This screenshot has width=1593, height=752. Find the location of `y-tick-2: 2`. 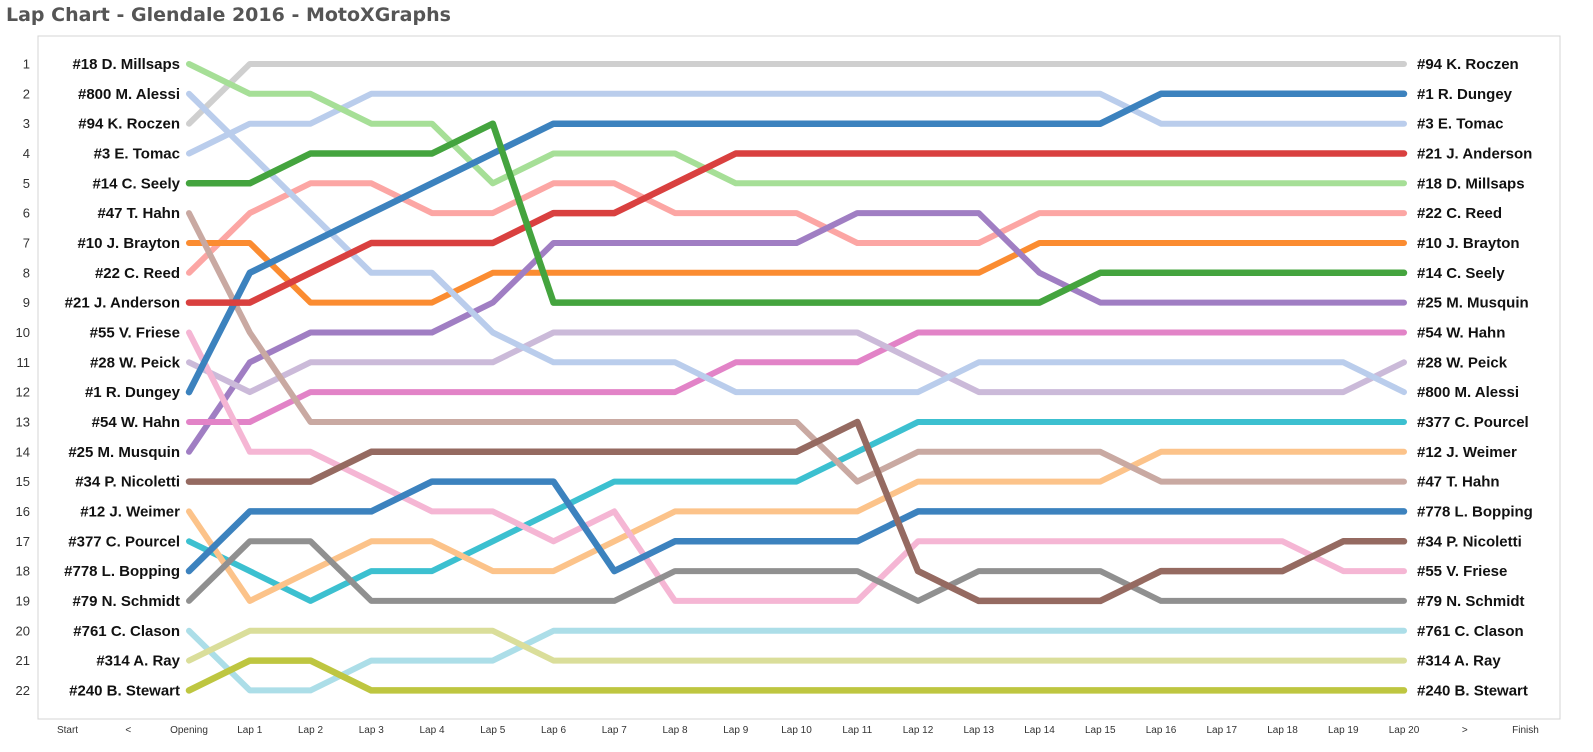

y-tick-2: 2 is located at coordinates (26, 93).